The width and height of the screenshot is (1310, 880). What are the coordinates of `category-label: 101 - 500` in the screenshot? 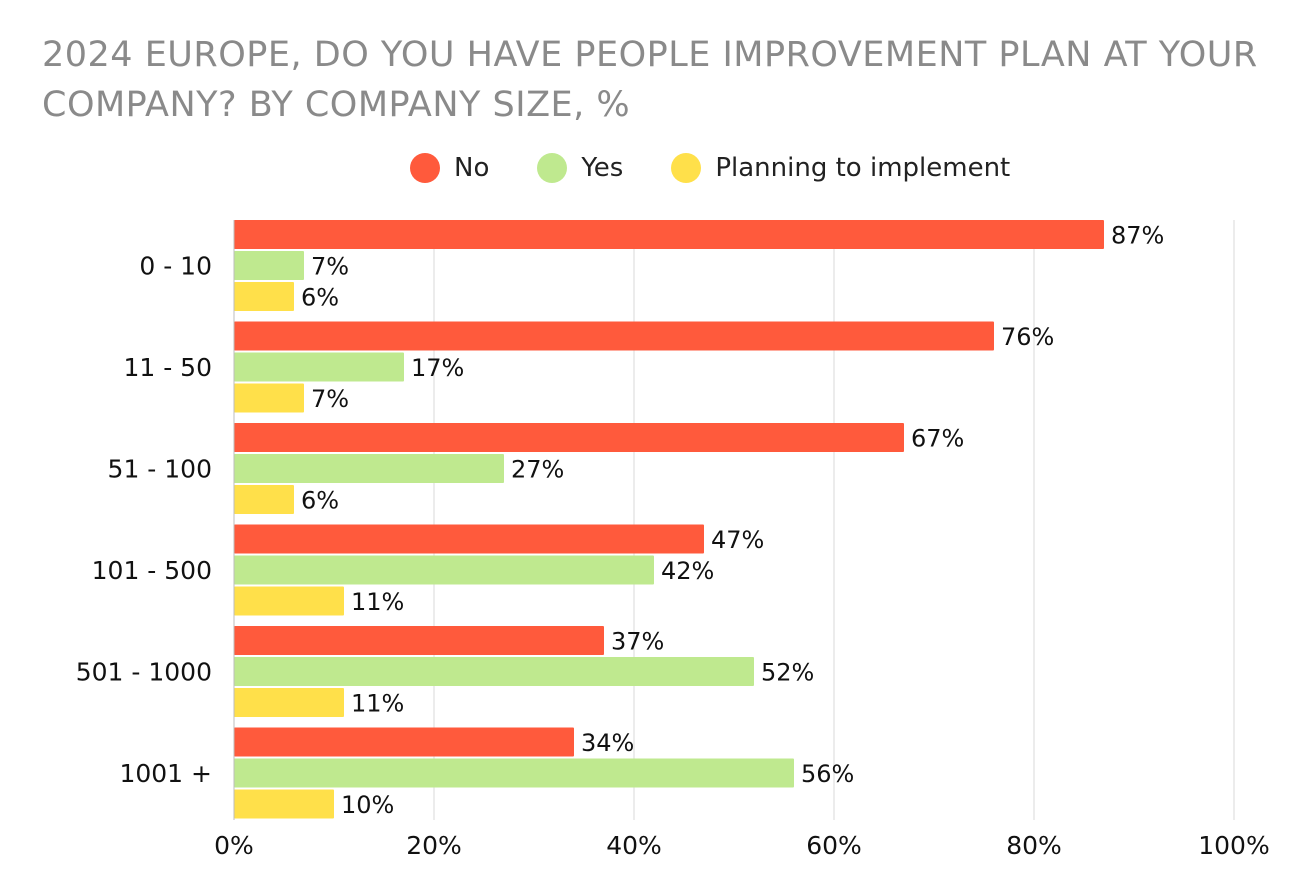 It's located at (152, 570).